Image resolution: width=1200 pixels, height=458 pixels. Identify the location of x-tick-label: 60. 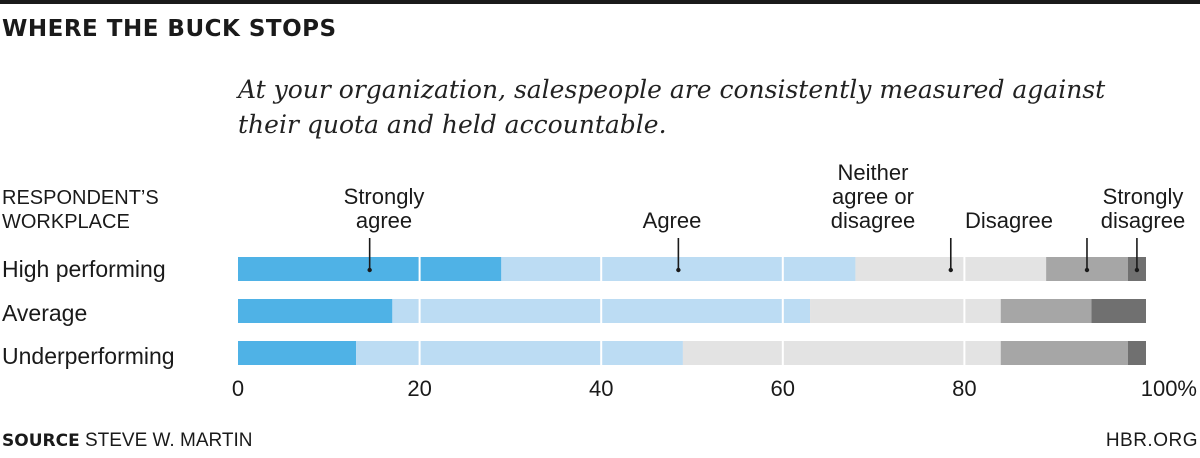
(783, 388).